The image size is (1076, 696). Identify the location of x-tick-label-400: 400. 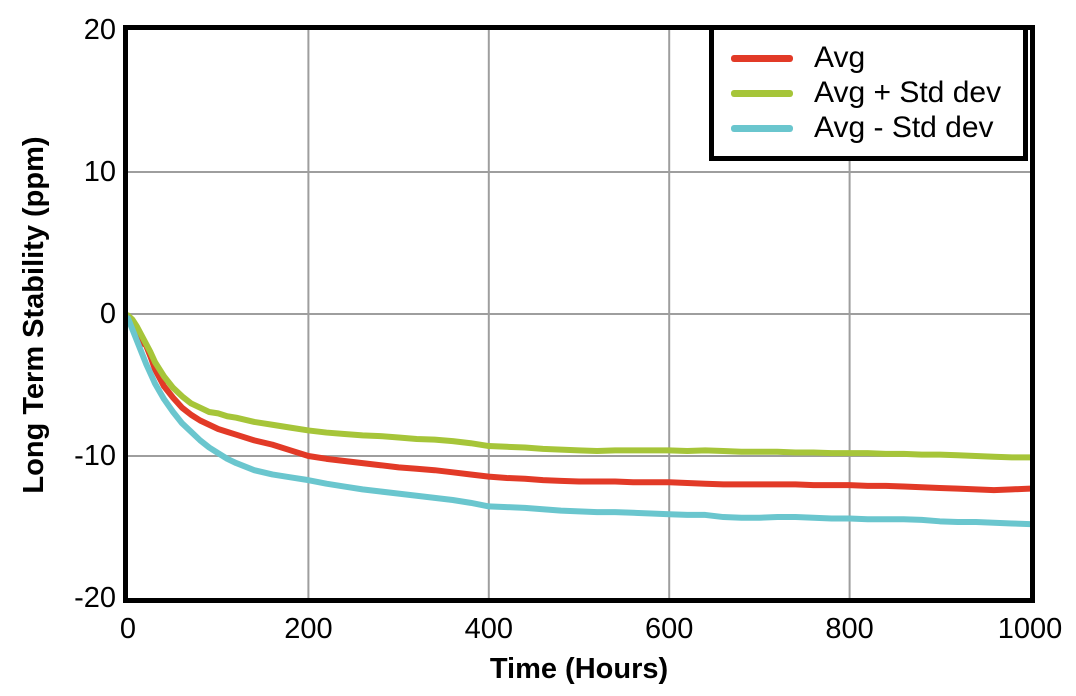
(488, 629).